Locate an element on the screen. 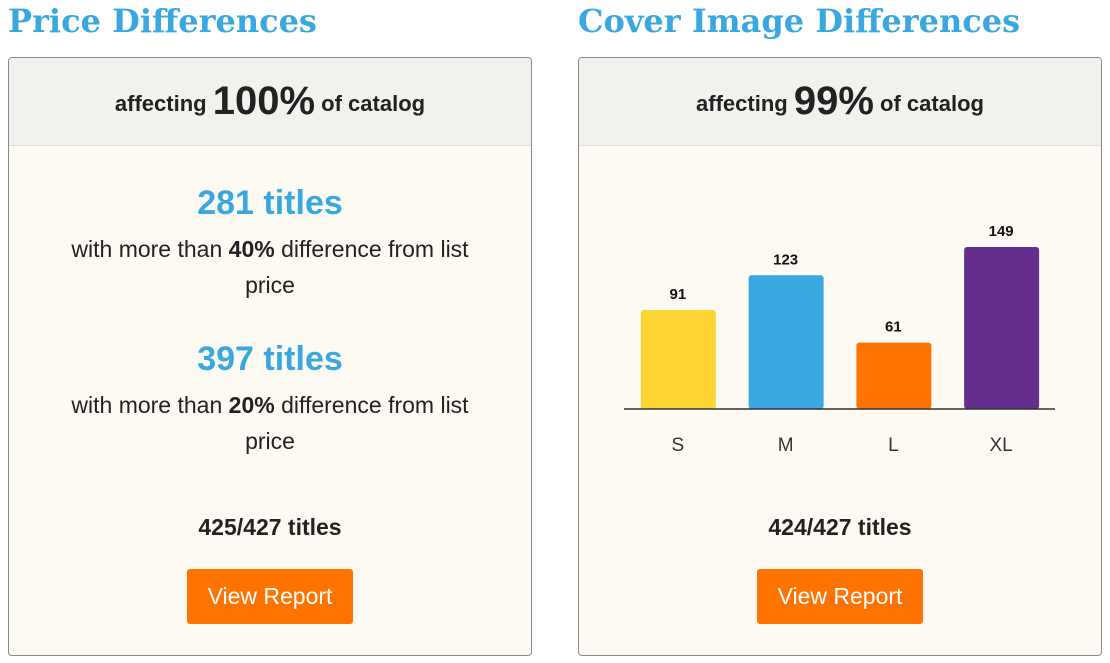 The height and width of the screenshot is (663, 1110). value-label: 91 is located at coordinates (678, 294).